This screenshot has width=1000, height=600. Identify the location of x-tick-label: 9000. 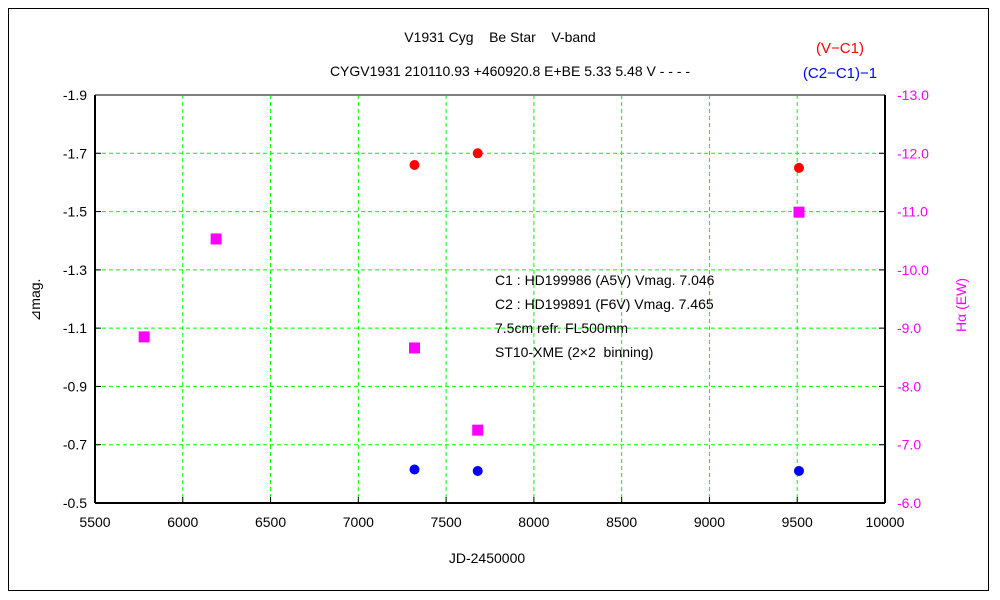
(709, 522).